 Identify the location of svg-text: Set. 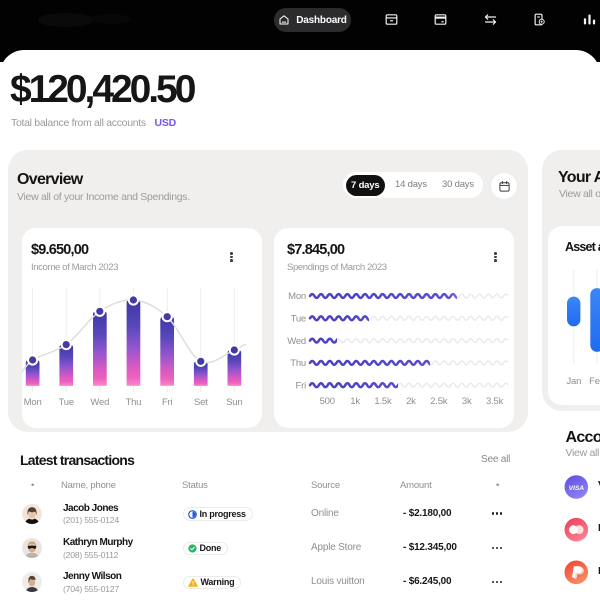
(201, 402).